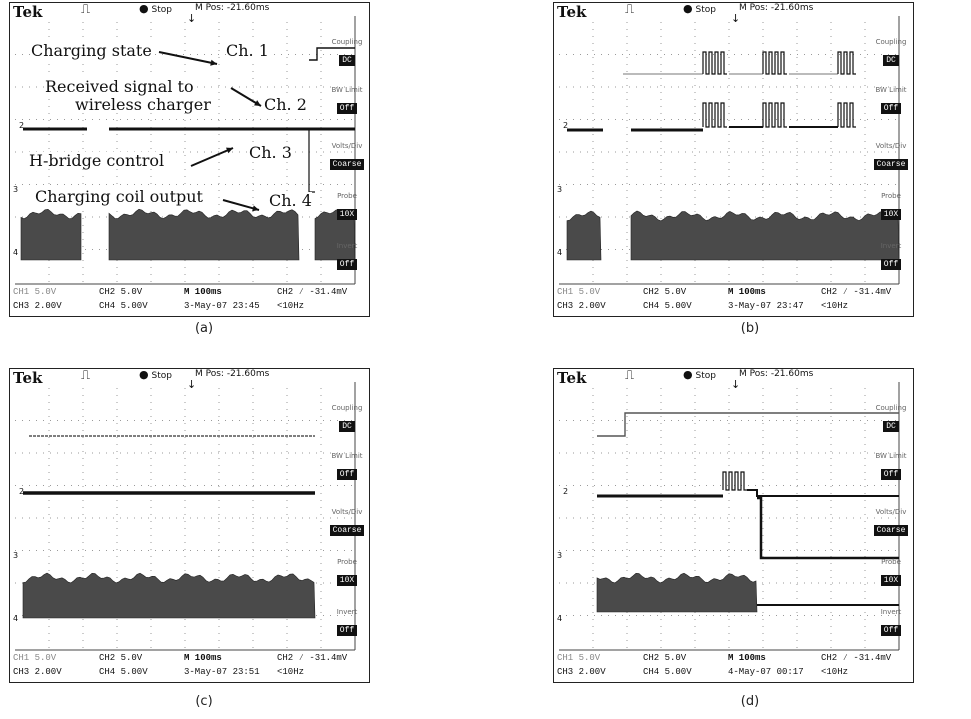  I want to click on panel-caption: (b), so click(750, 328).